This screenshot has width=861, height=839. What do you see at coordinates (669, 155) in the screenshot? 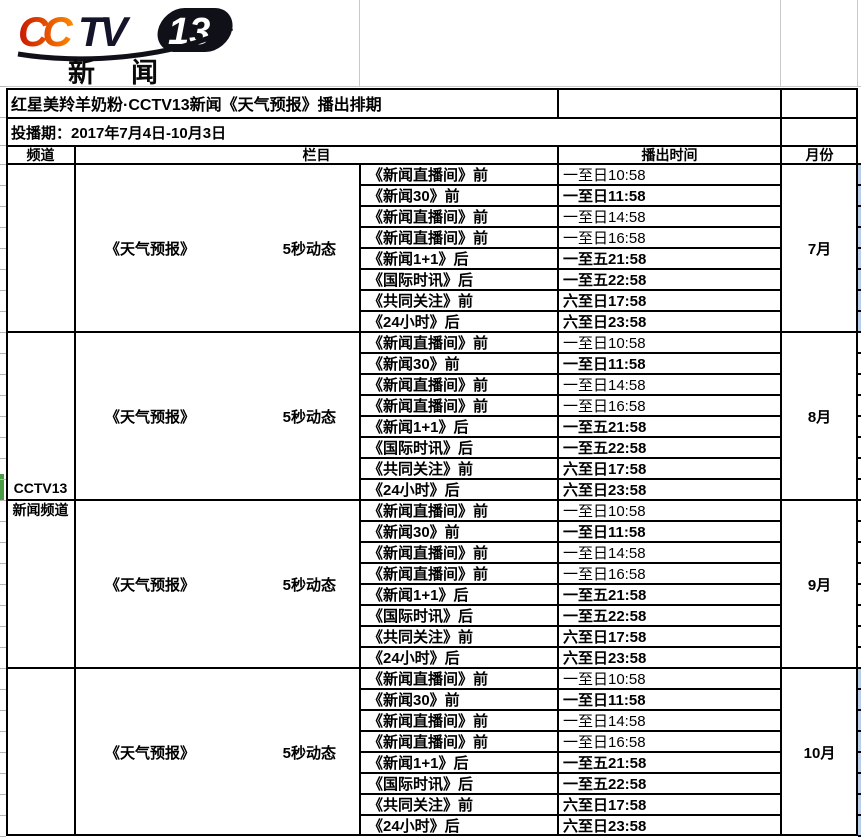
I see `header-time: 播出时间` at bounding box center [669, 155].